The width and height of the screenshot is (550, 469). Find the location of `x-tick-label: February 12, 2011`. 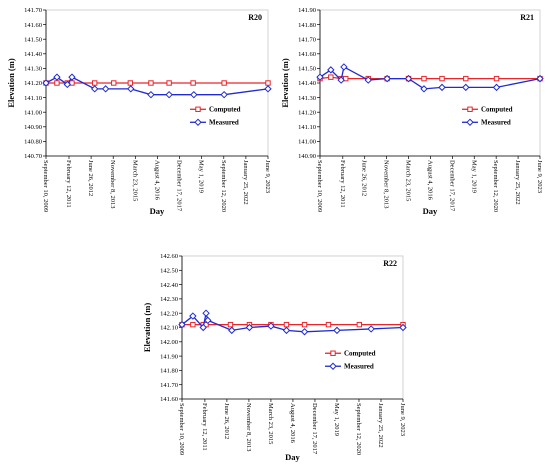

x-tick-label: February 12, 2011 is located at coordinates (342, 184).